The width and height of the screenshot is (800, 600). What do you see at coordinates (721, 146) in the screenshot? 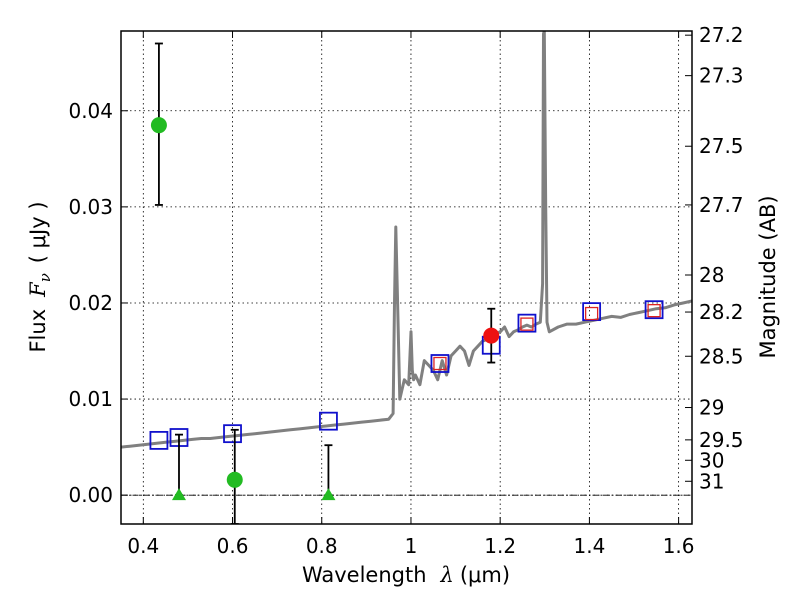
I see `y2-tick-label: 27.5` at bounding box center [721, 146].